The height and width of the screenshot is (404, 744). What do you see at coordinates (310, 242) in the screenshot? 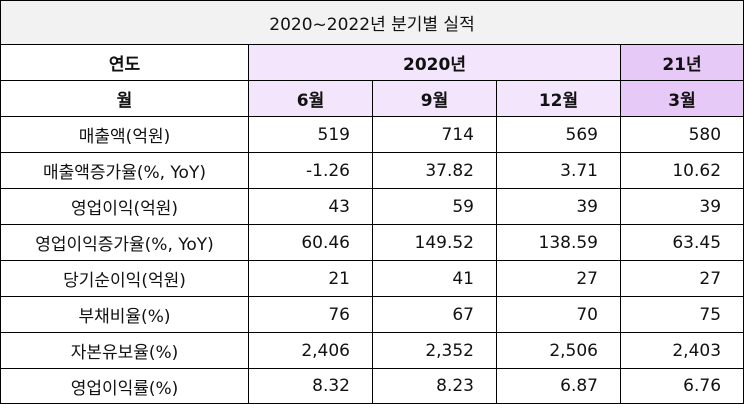
I see `value-cell: 60.46` at bounding box center [310, 242].